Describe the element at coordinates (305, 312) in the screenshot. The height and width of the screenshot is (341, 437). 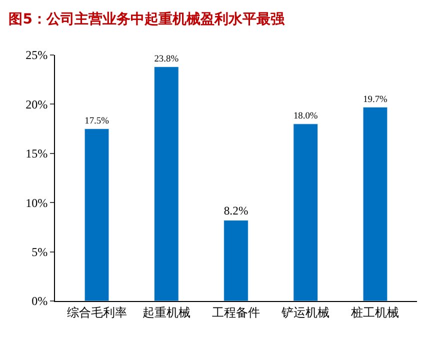
I see `x-tick-label: 铲运机械` at that location.